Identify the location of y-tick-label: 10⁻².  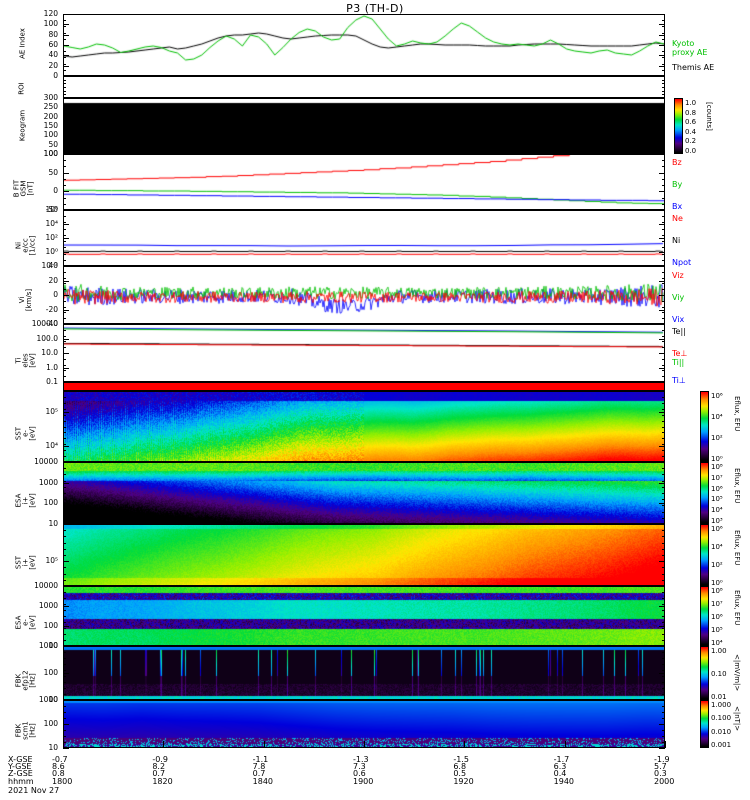
(49, 265).